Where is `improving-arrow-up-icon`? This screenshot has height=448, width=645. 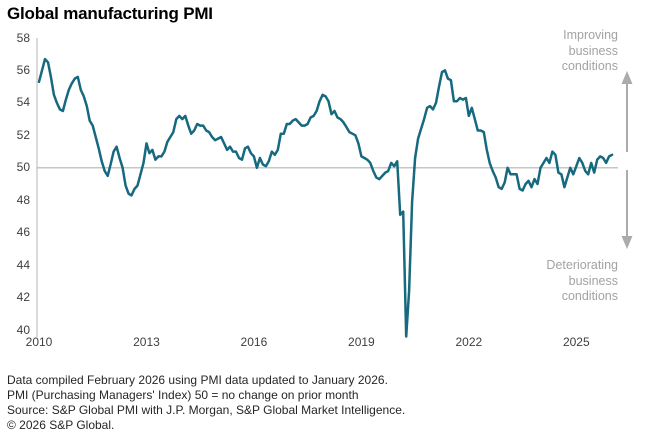 improving-arrow-up-icon is located at coordinates (627, 111).